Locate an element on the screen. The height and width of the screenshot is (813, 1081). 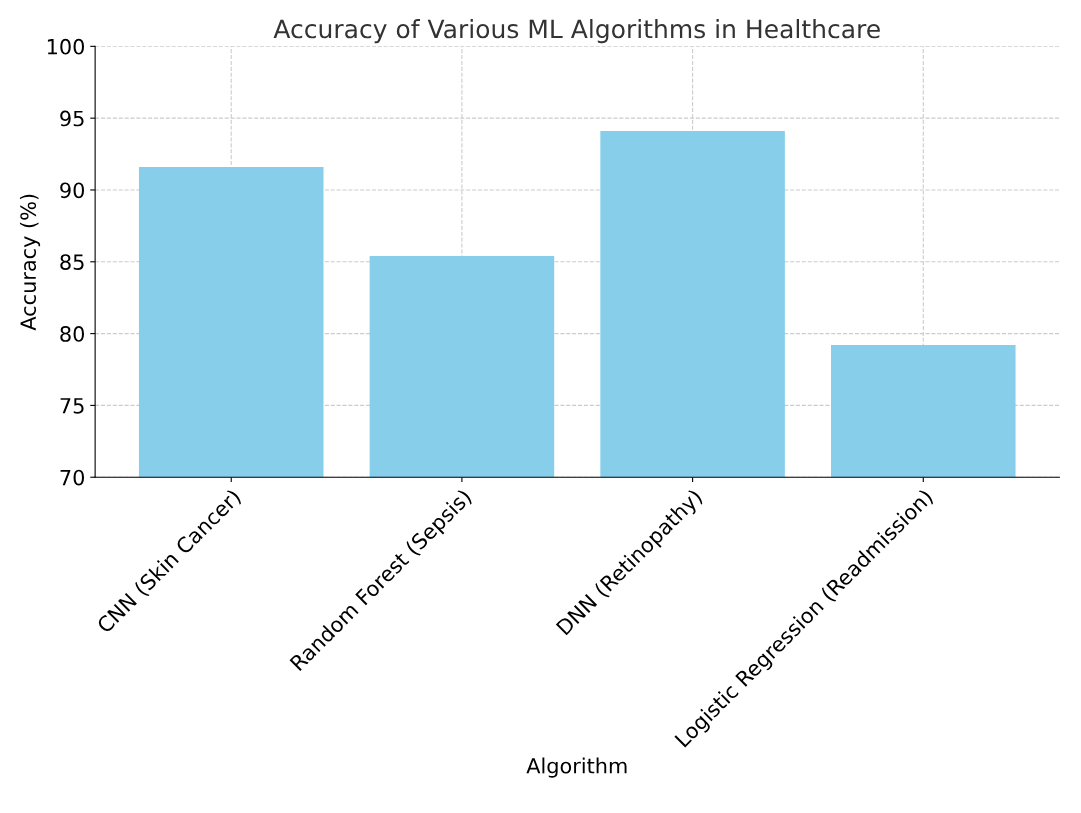
y-tick-label: 70 is located at coordinates (72, 477).